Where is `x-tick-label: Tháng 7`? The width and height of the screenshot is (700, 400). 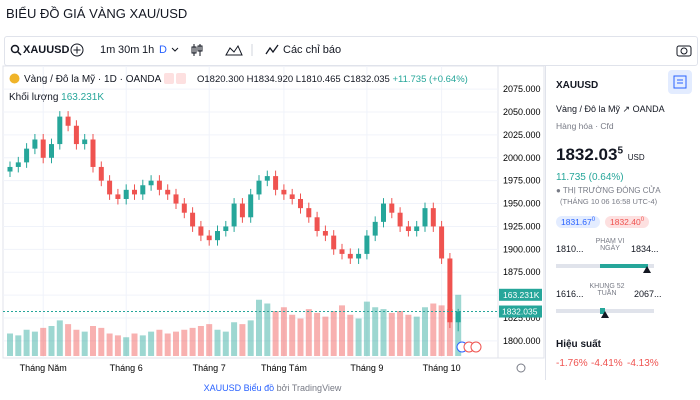
x-tick-label: Tháng 7 is located at coordinates (209, 368).